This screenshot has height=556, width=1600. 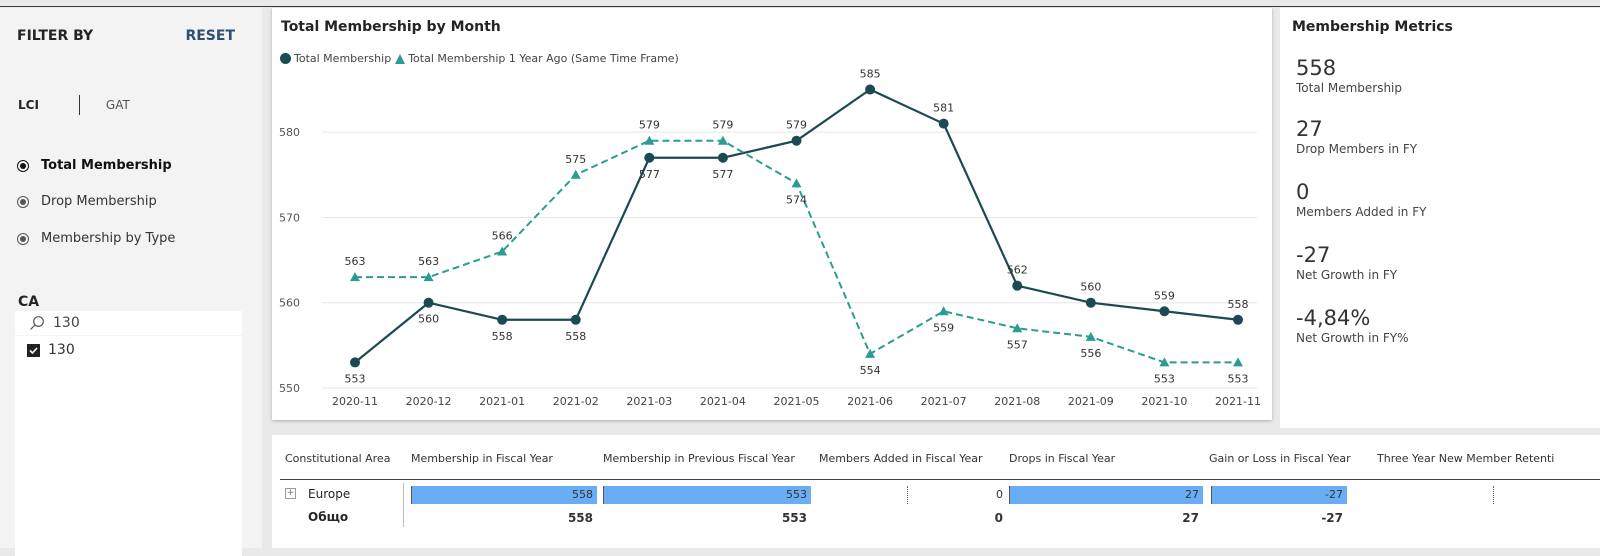 What do you see at coordinates (355, 261) in the screenshot?
I see `data-label: 563` at bounding box center [355, 261].